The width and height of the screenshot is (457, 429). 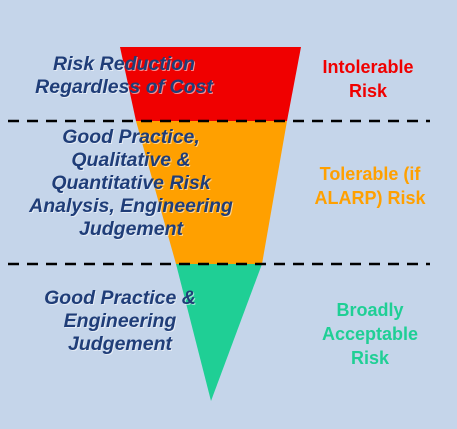 What do you see at coordinates (370, 174) in the screenshot?
I see `label-line: Tolerable (if` at bounding box center [370, 174].